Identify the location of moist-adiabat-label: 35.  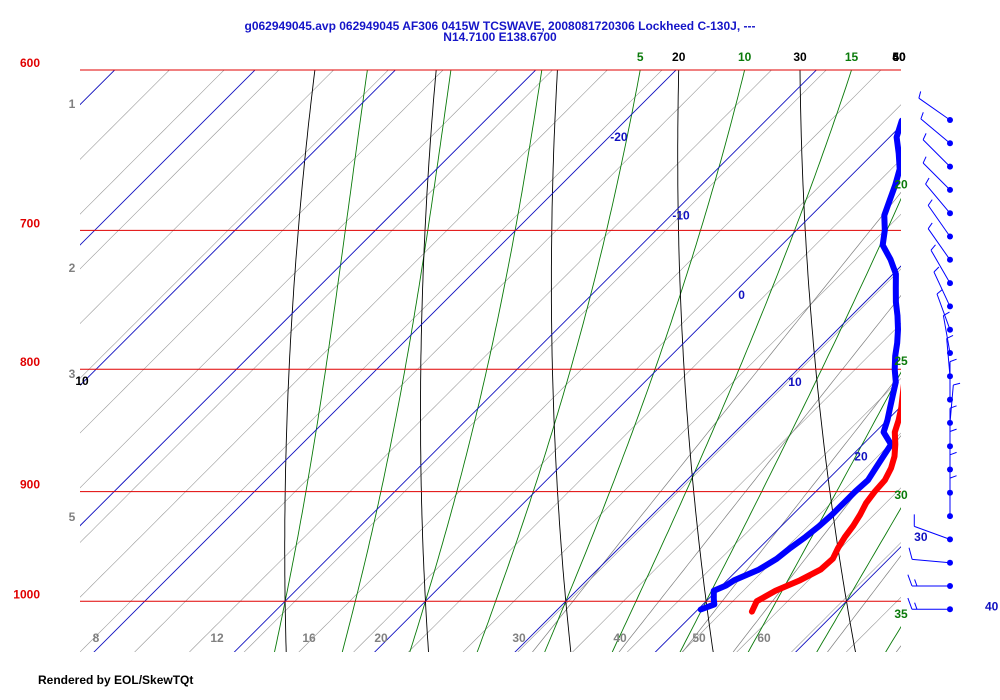
(901, 614).